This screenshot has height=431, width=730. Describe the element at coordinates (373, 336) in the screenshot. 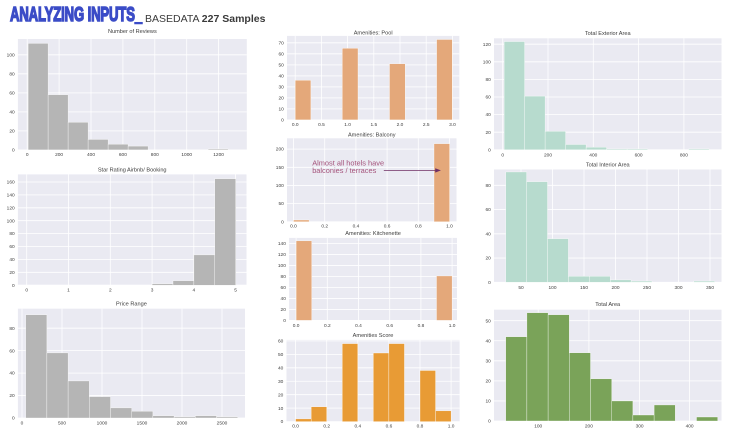

I see `svg-text: Amenities Score` at that location.